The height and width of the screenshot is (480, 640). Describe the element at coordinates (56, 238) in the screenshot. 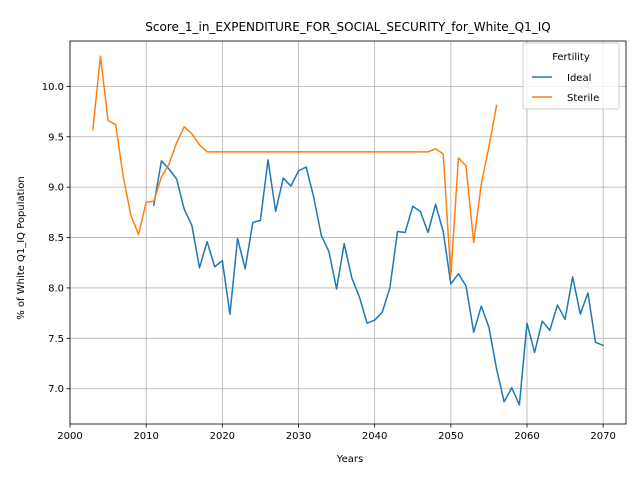

I see `y-tick-label: 8.5` at that location.